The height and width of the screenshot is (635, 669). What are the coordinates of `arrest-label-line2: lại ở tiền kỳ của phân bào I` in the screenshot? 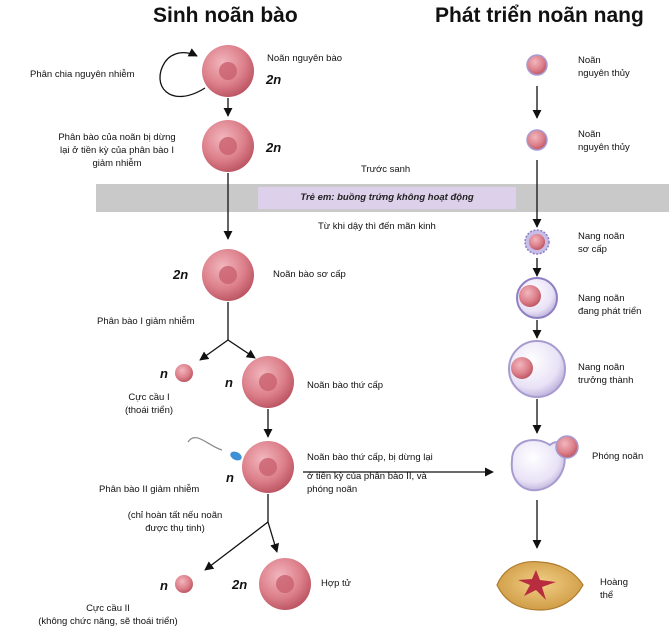 It's located at (117, 150).